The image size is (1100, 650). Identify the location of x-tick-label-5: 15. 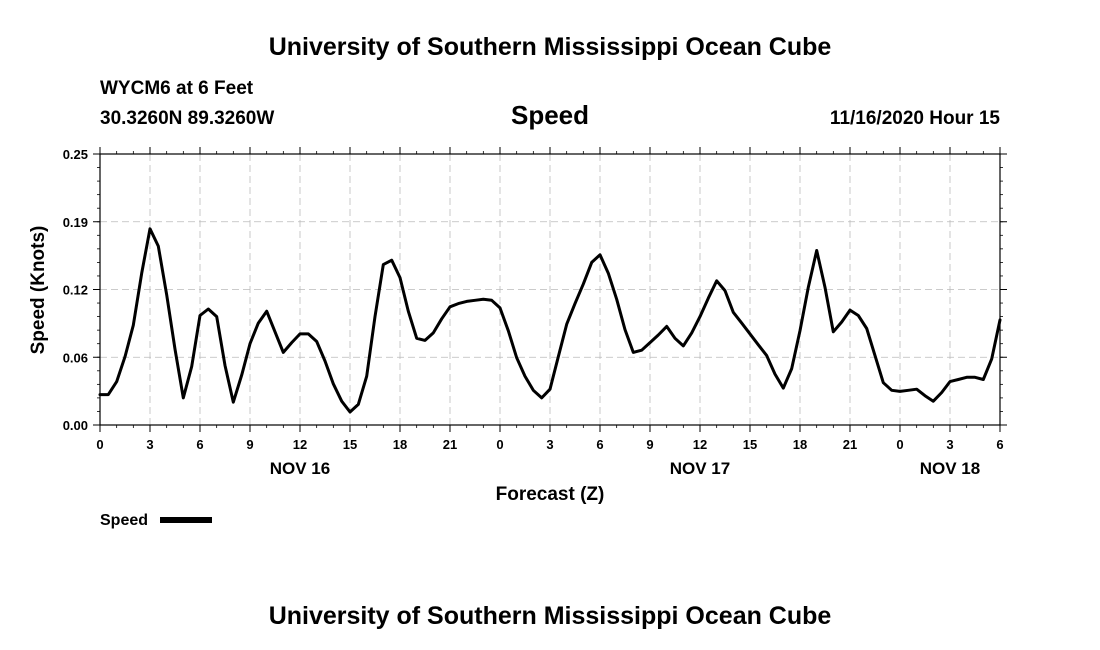
(350, 444).